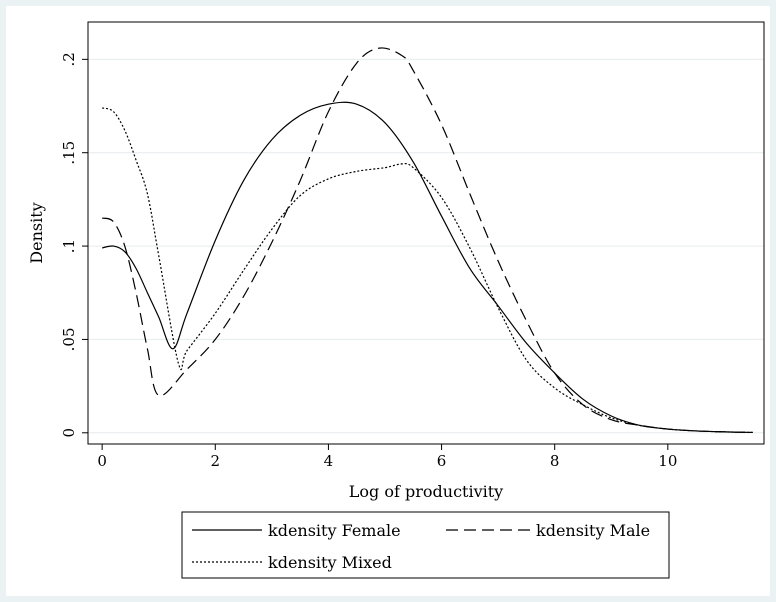 The height and width of the screenshot is (602, 776). What do you see at coordinates (69, 246) in the screenshot?
I see `y-tick-label: .1` at bounding box center [69, 246].